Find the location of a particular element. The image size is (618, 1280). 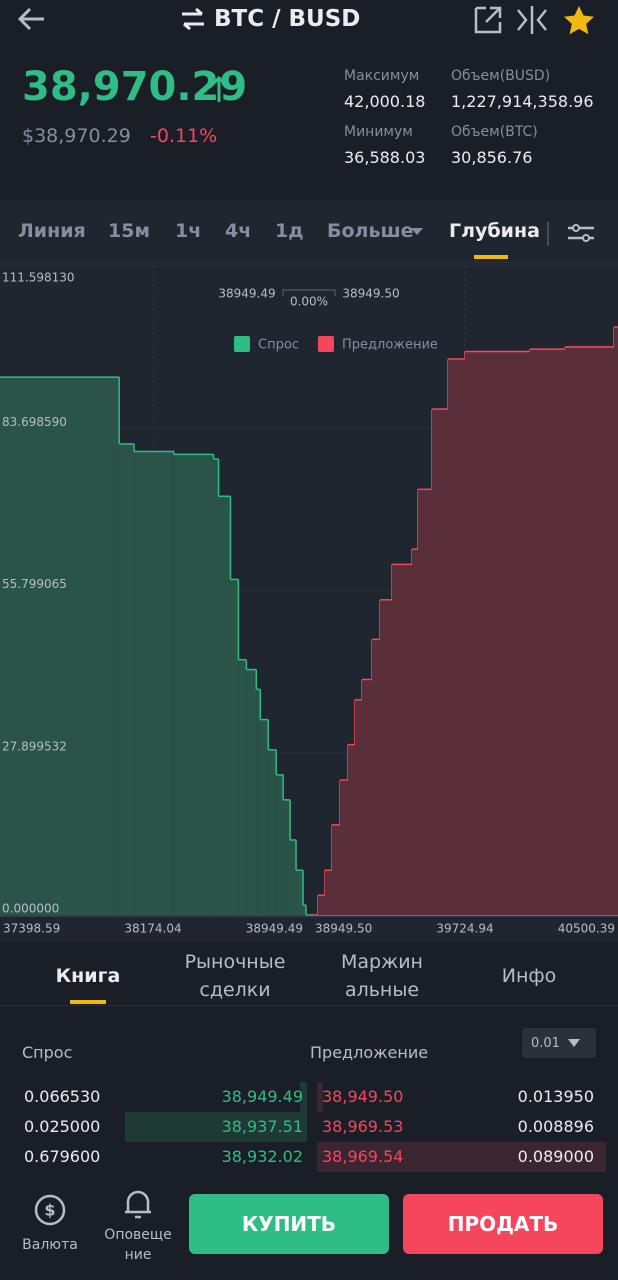

sell-button is located at coordinates (503, 1224).